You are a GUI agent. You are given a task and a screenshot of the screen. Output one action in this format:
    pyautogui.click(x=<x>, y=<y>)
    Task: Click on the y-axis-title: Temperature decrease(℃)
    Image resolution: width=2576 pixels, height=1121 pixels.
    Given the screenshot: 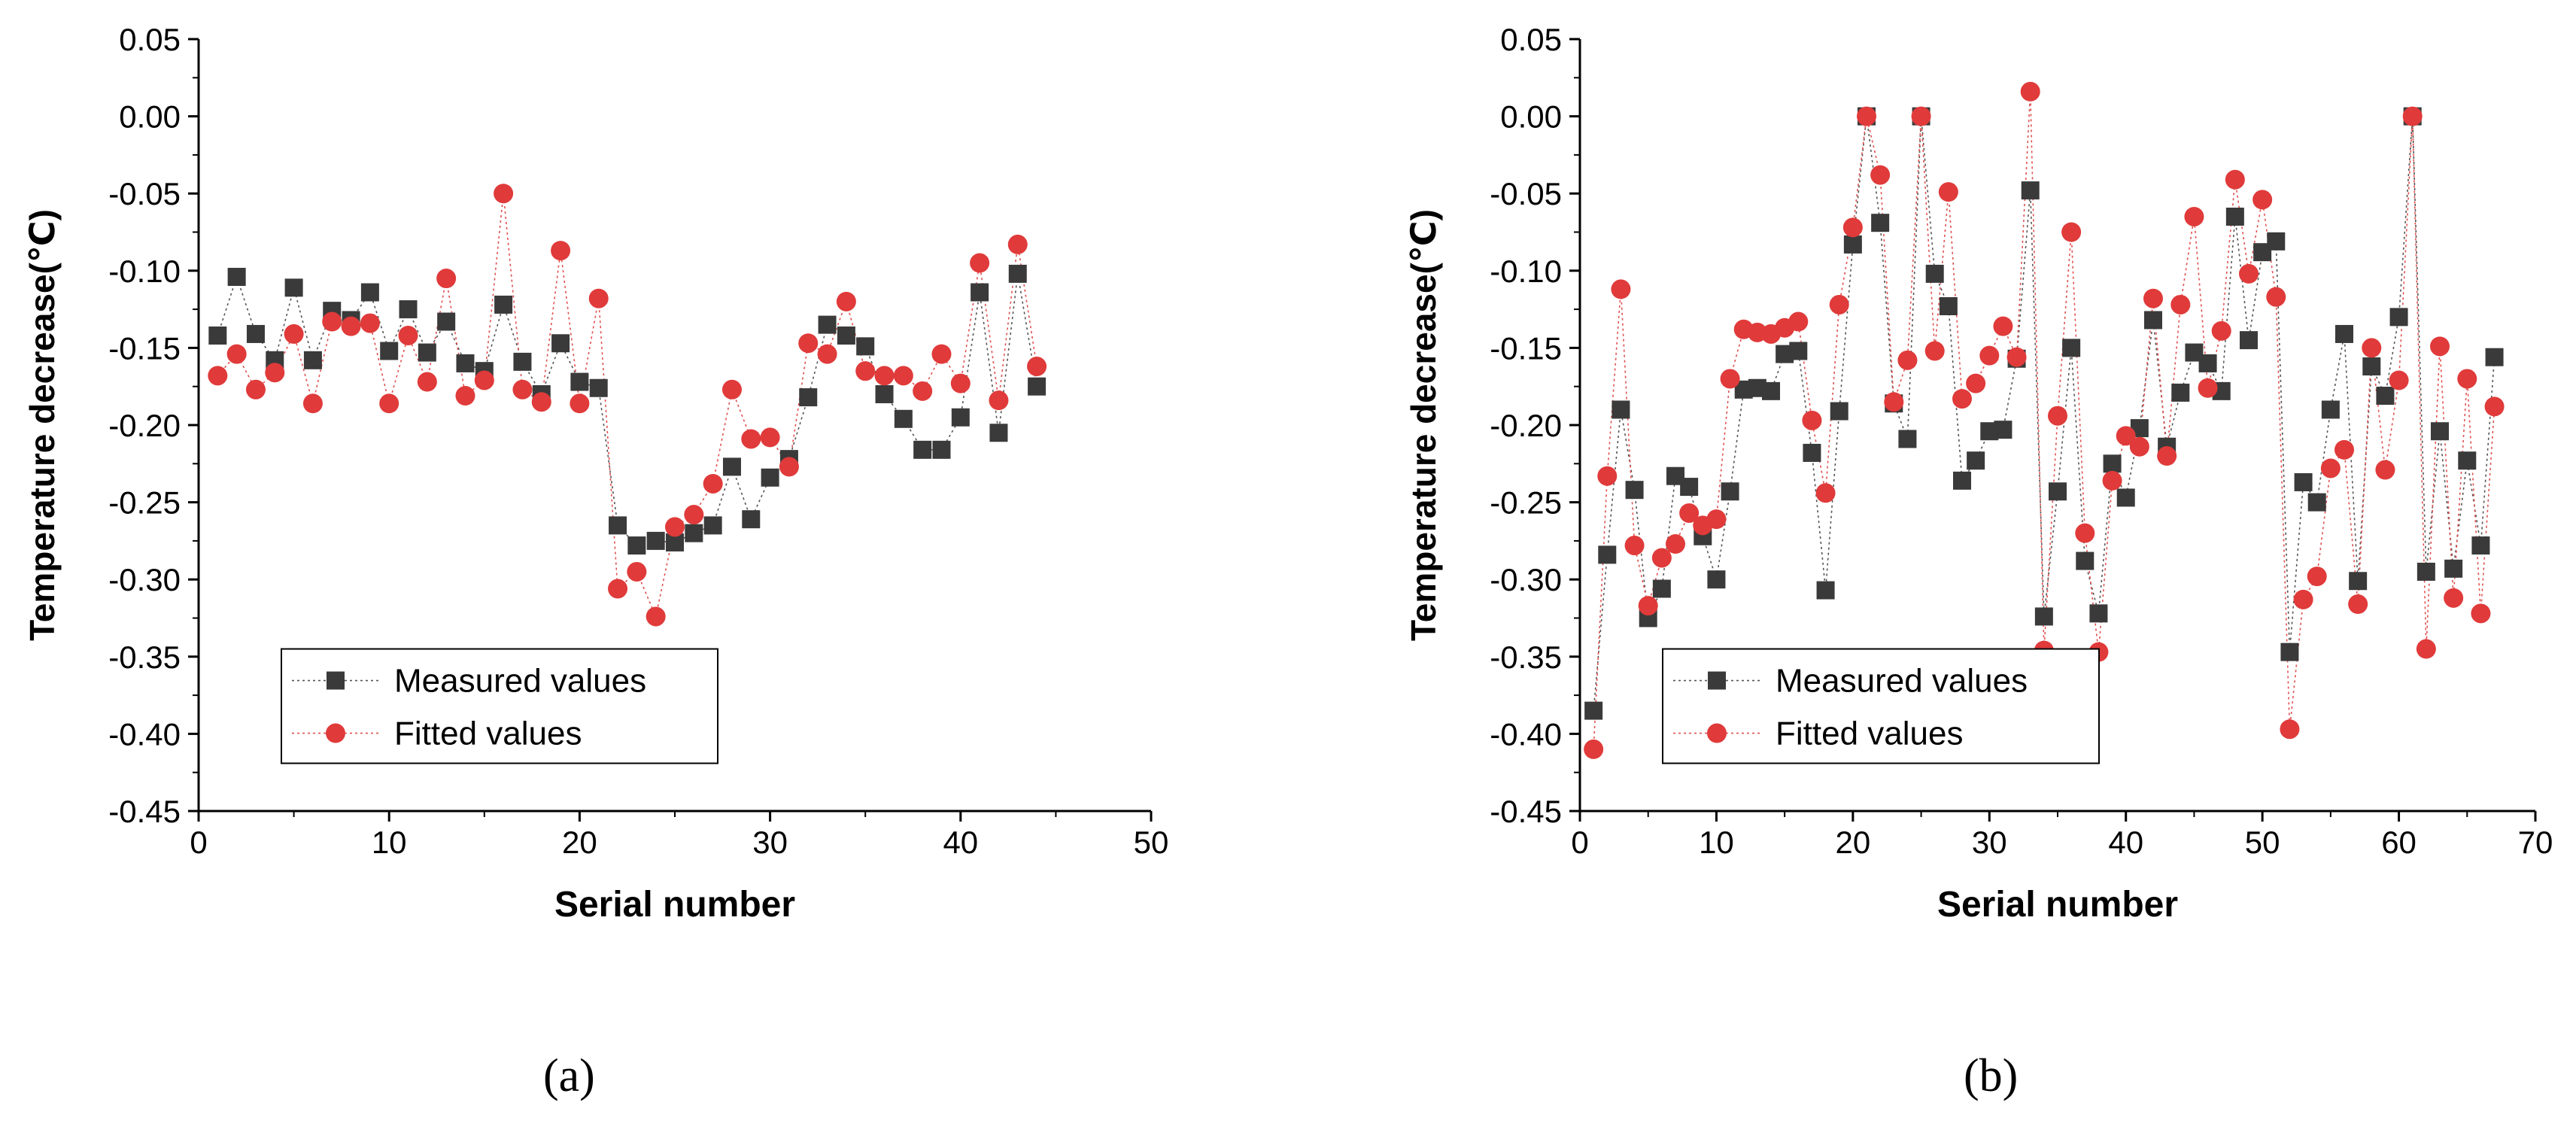 What is the action you would take?
    pyautogui.click(x=43, y=425)
    